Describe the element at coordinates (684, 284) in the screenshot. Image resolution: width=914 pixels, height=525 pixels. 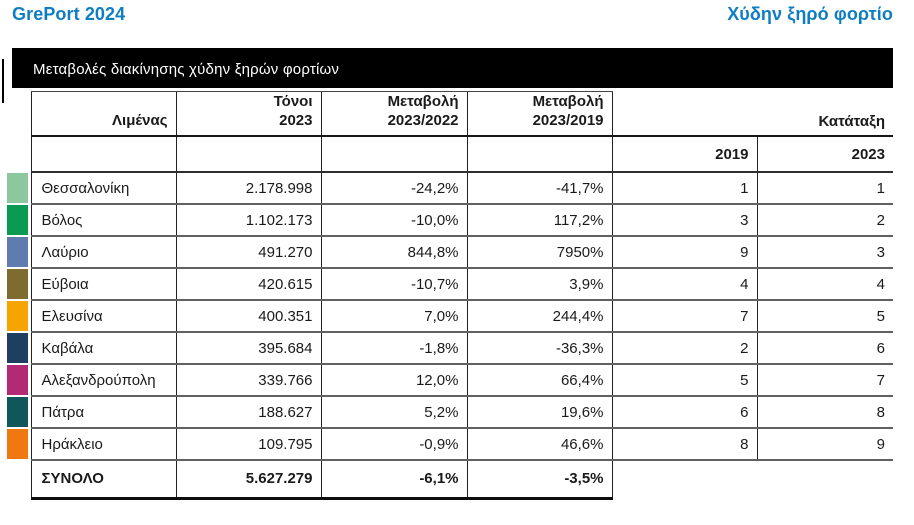
I see `rank-2019: 4` at that location.